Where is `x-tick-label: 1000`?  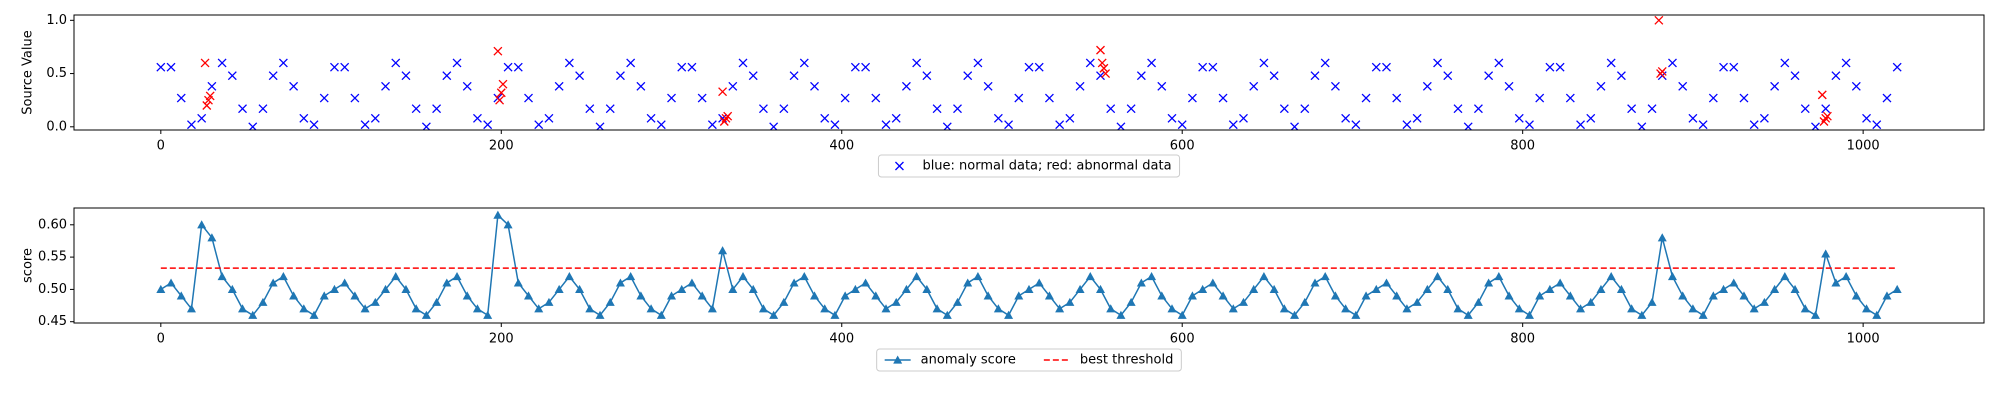 x-tick-label: 1000 is located at coordinates (1863, 146).